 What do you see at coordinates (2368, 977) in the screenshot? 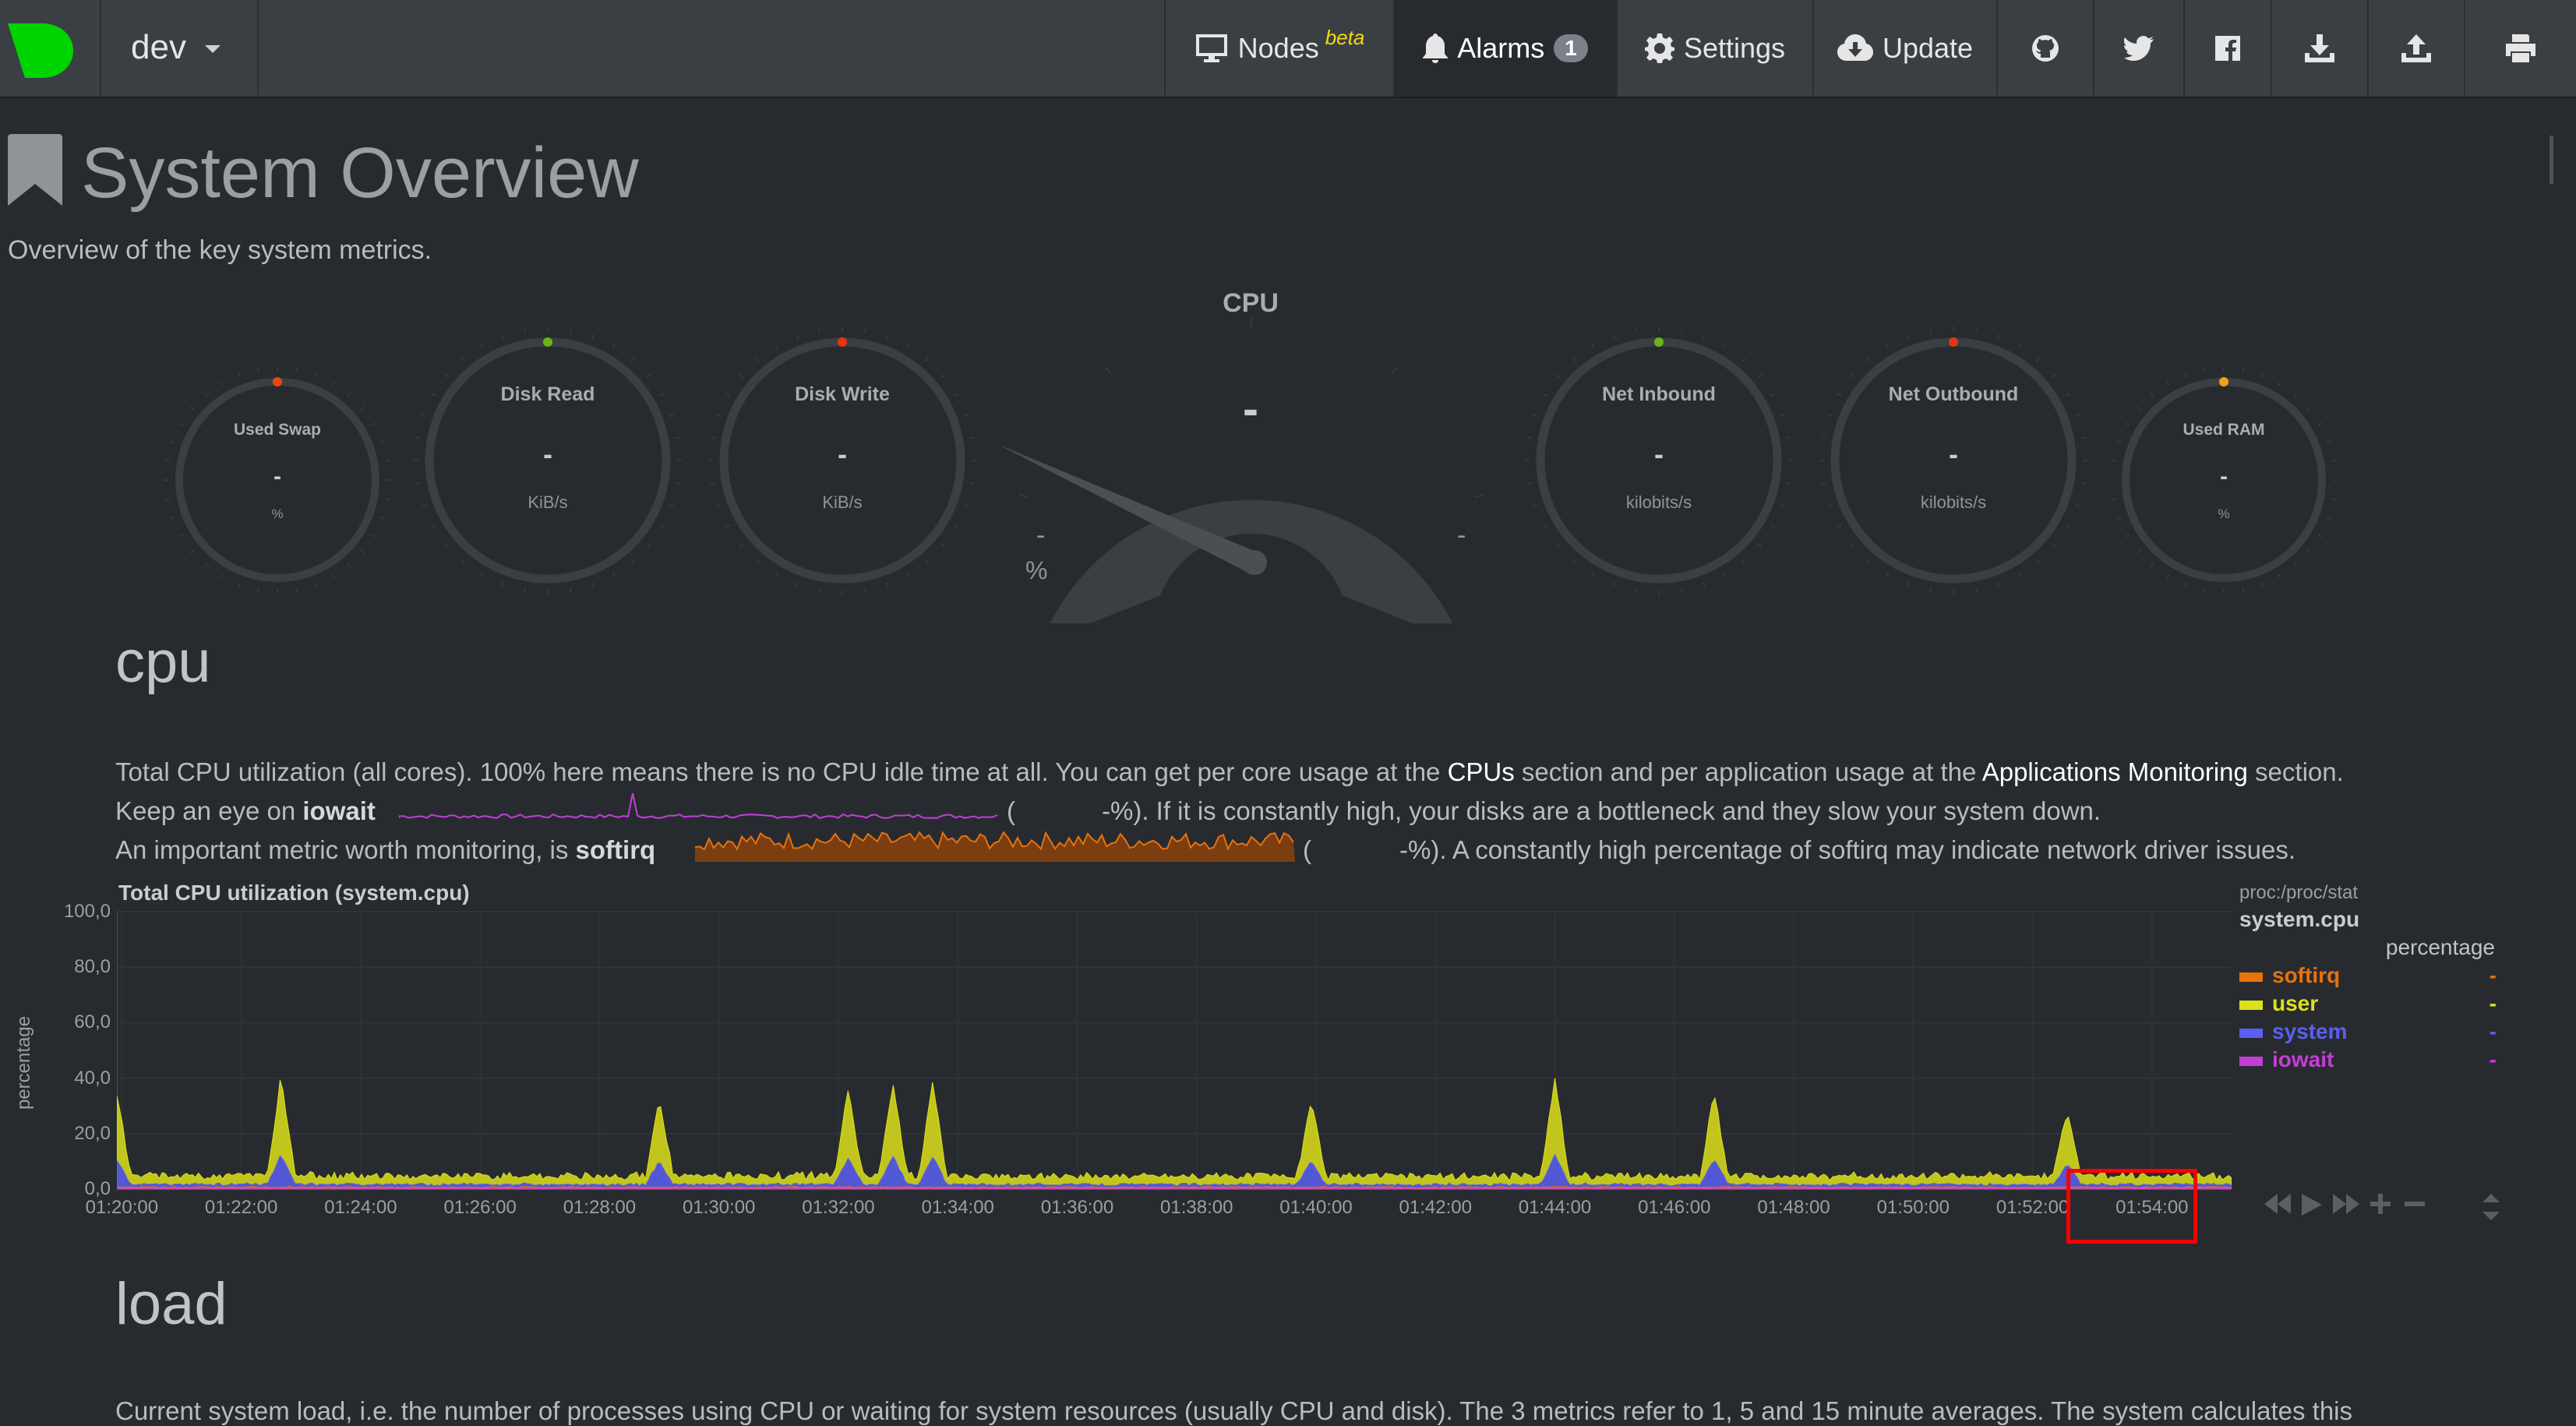
I see `legend-item-softirq: softirq -` at bounding box center [2368, 977].